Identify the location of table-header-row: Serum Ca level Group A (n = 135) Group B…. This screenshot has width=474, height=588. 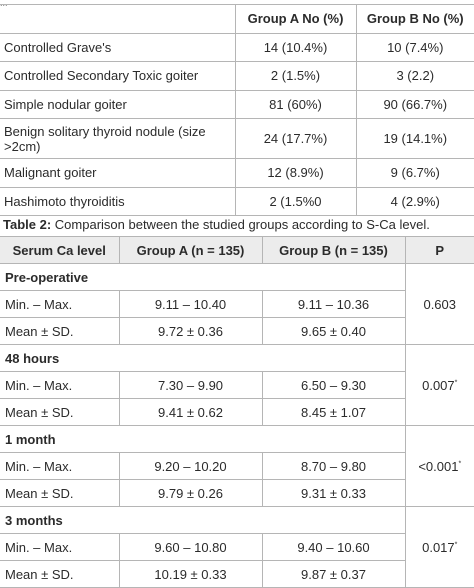
(237, 250).